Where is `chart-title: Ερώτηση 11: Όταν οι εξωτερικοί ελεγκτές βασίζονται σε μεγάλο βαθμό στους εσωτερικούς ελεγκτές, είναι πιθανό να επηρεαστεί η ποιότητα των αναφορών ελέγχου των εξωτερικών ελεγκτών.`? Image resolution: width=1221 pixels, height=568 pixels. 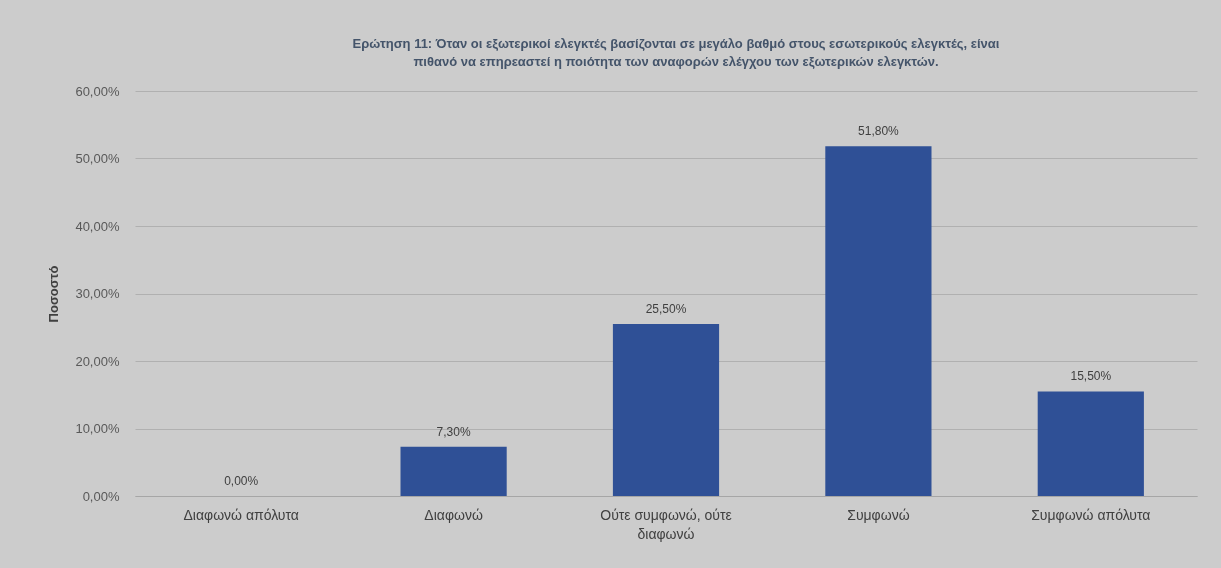 chart-title: Ερώτηση 11: Όταν οι εξωτερικοί ελεγκτές βασίζονται σε μεγάλο βαθμό στους εσωτερικούς ελεγκτές, είναι πιθανό να επηρεαστεί η ποιότητα των αναφορών ελέγχου των εξωτερικών ελεγκτών. is located at coordinates (676, 52).